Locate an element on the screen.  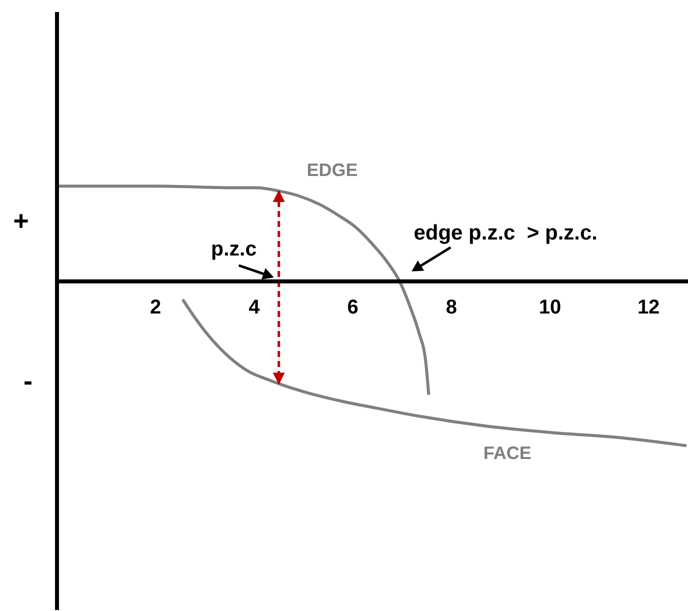
annotation: edge p.z.c > p.z.c. is located at coordinates (506, 232).